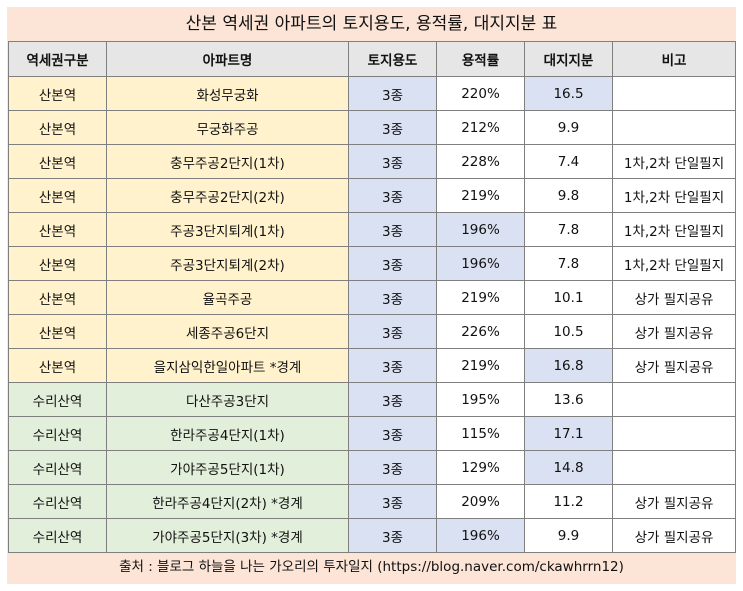 This screenshot has width=743, height=591. I want to click on cell-apartment-name: 을지삼익한일아파트 *경계, so click(227, 365).